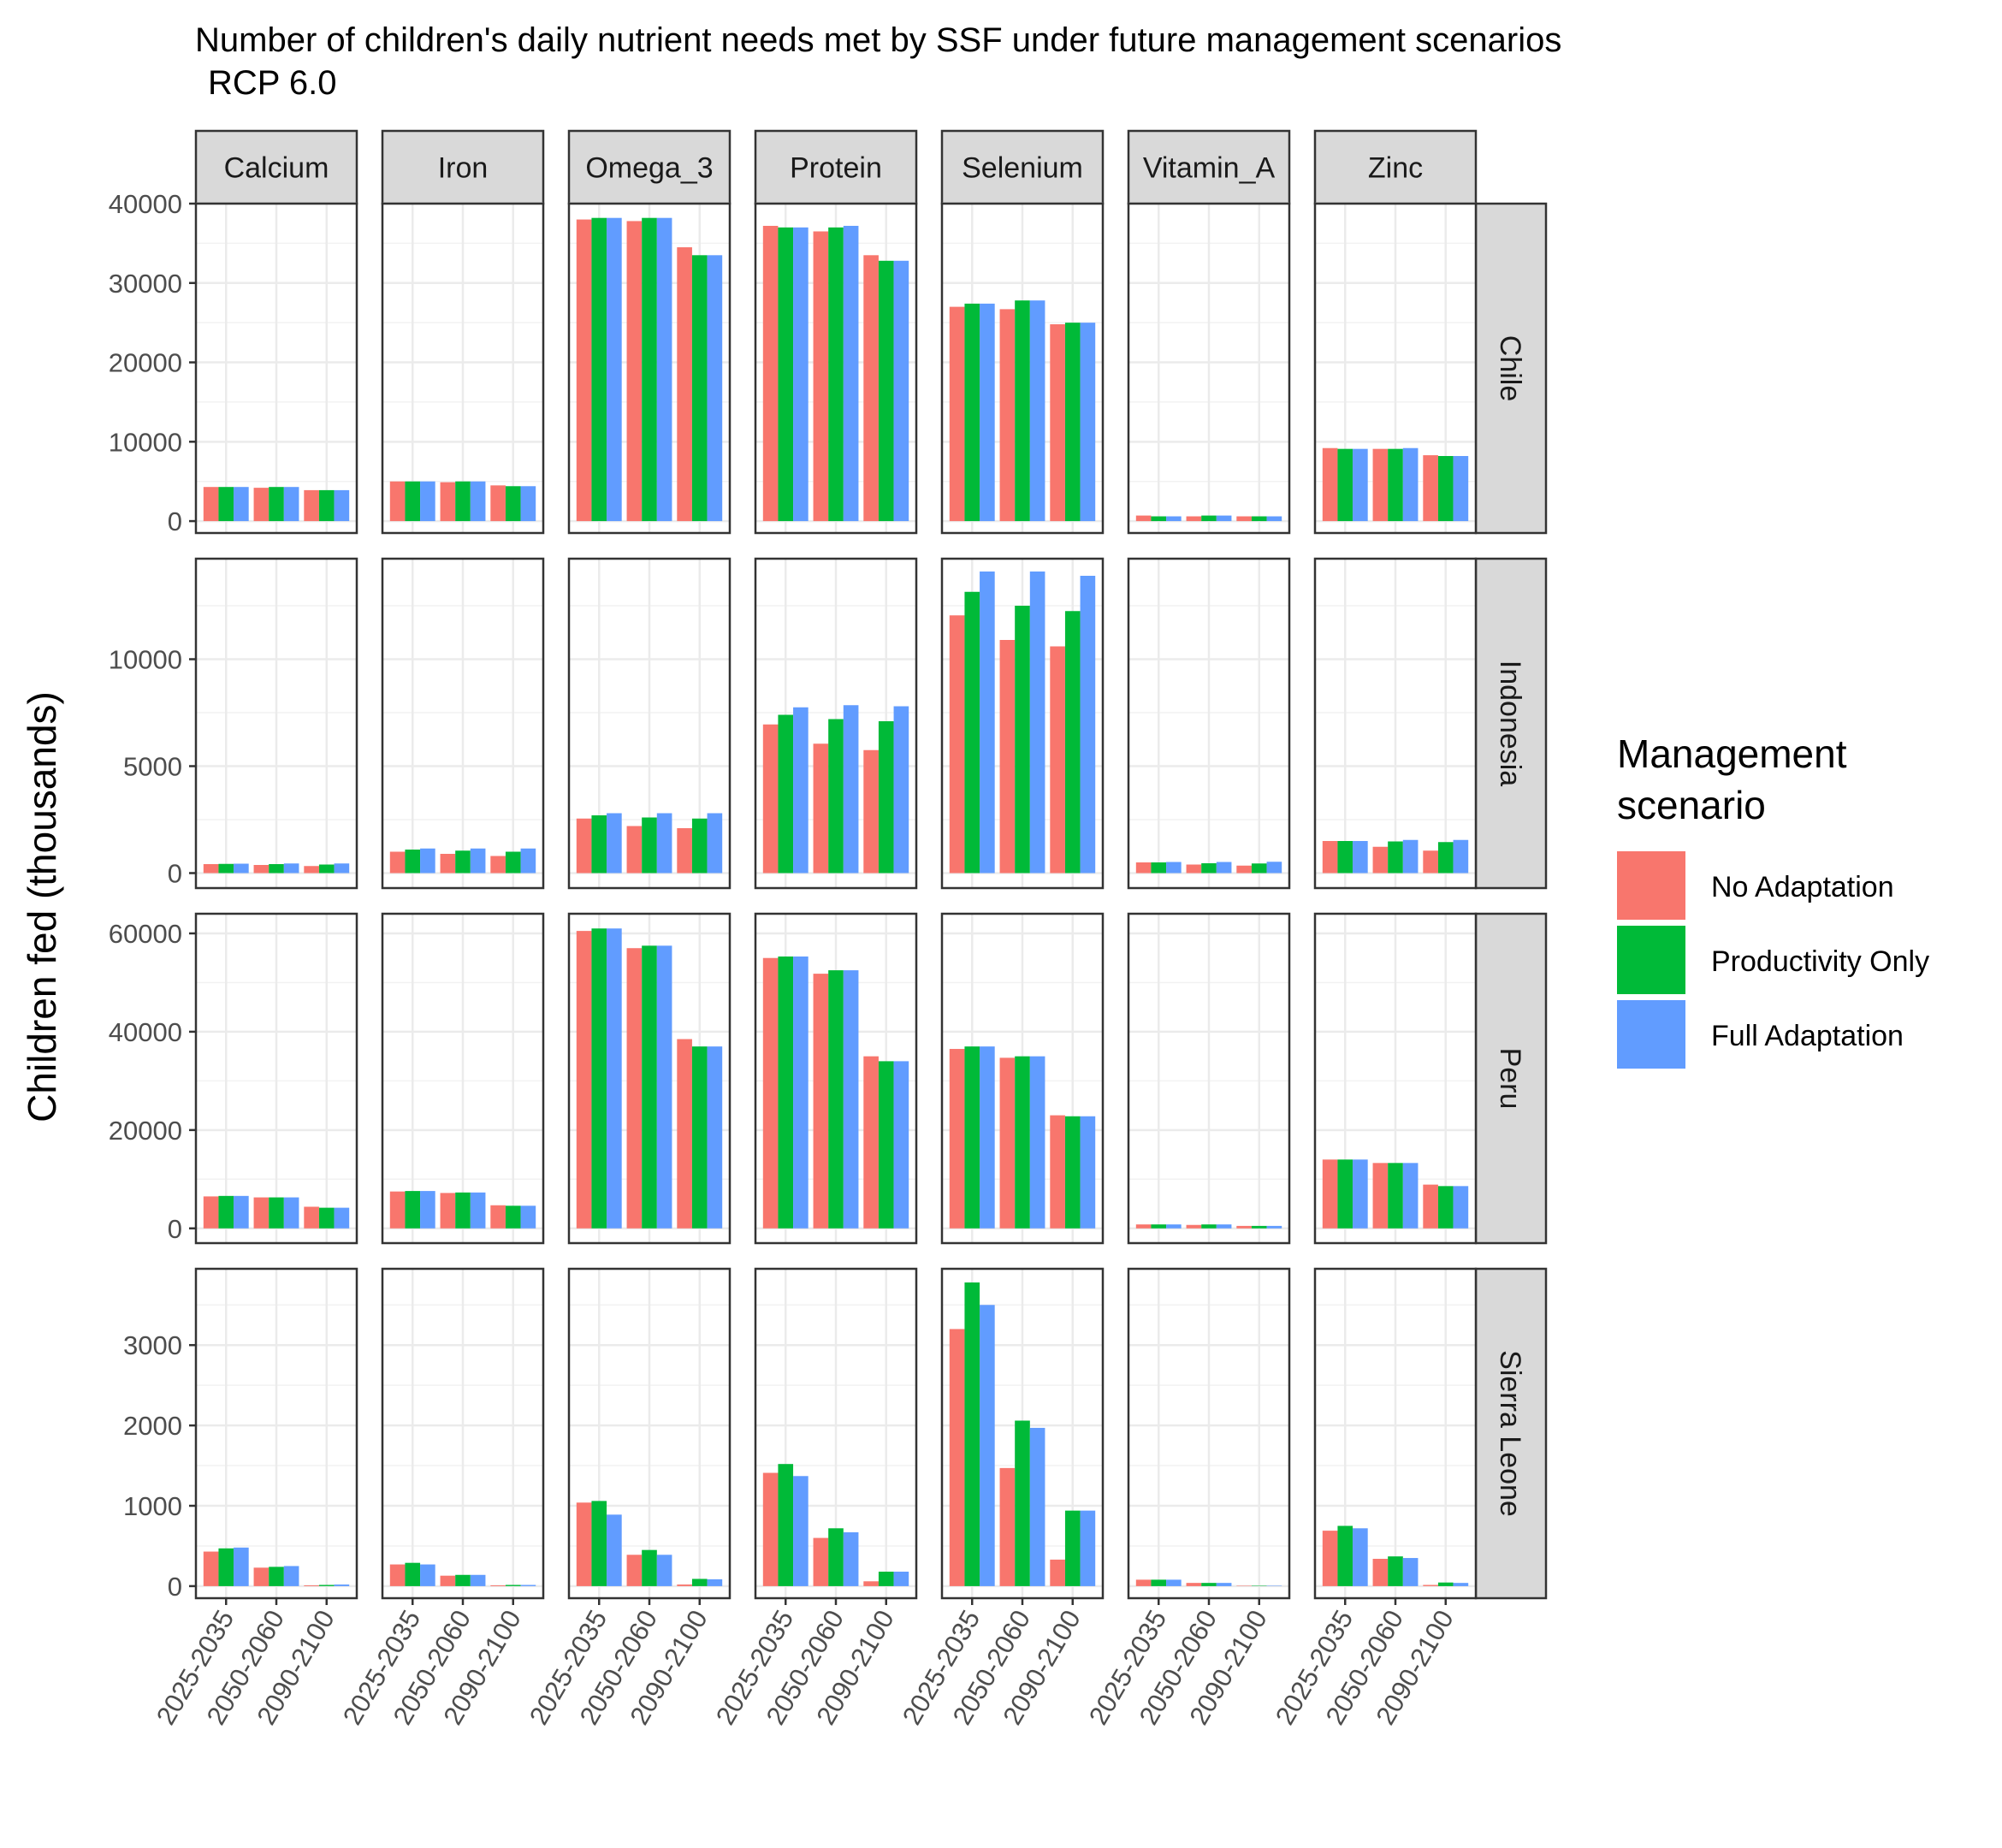 The width and height of the screenshot is (2002, 1848). I want to click on bar-sierra-leone-iron-2050-2060-productivity-only, so click(463, 1580).